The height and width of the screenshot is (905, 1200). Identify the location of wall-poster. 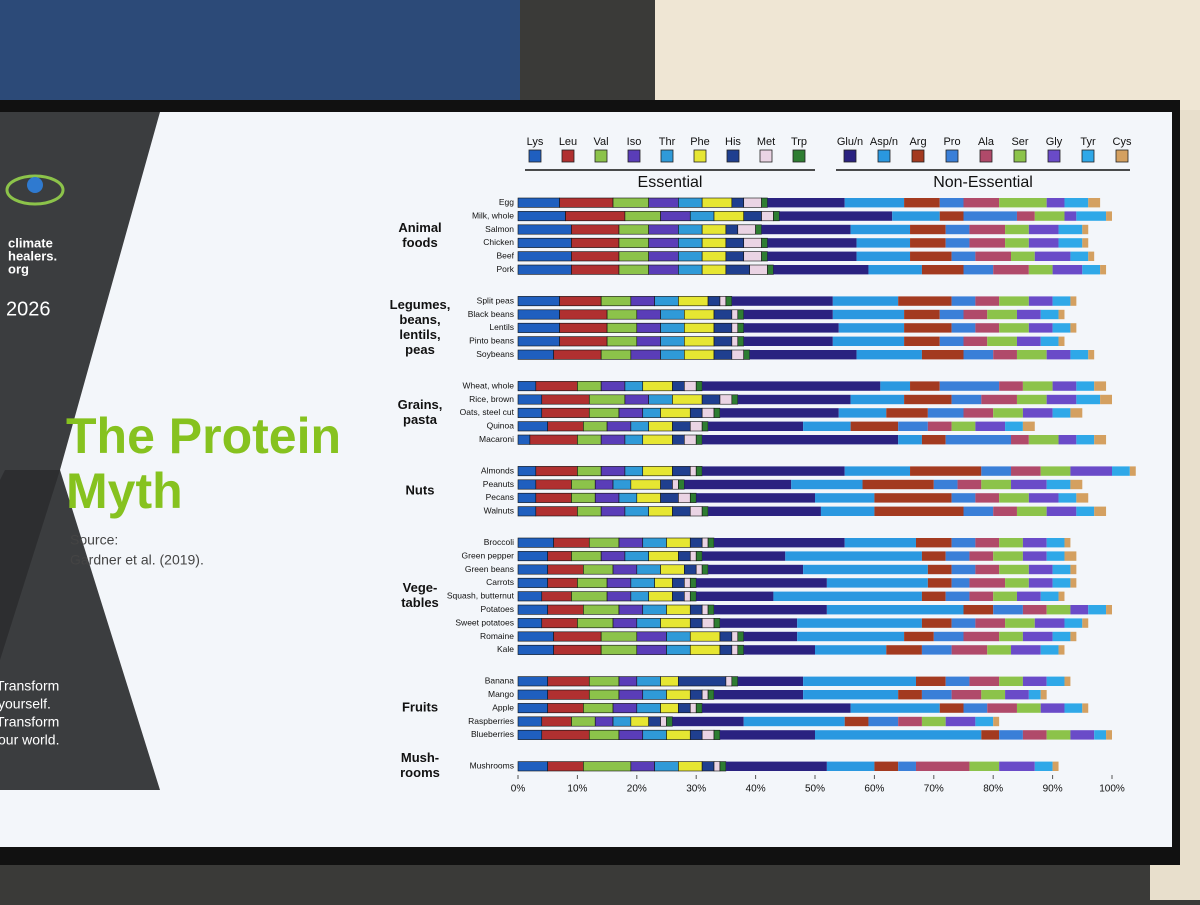
(260, 52).